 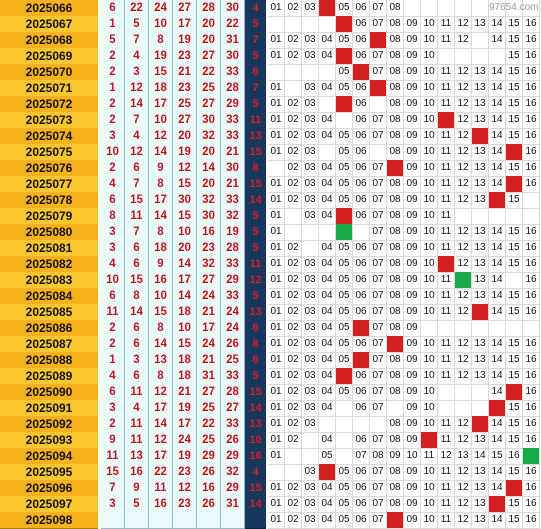 I want to click on red-ball: 23, so click(x=209, y=248).